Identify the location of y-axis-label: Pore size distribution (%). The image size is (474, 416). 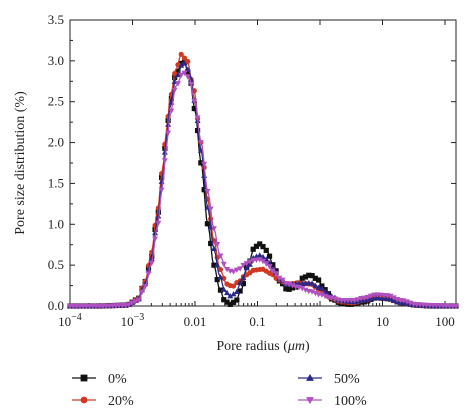
(20, 163).